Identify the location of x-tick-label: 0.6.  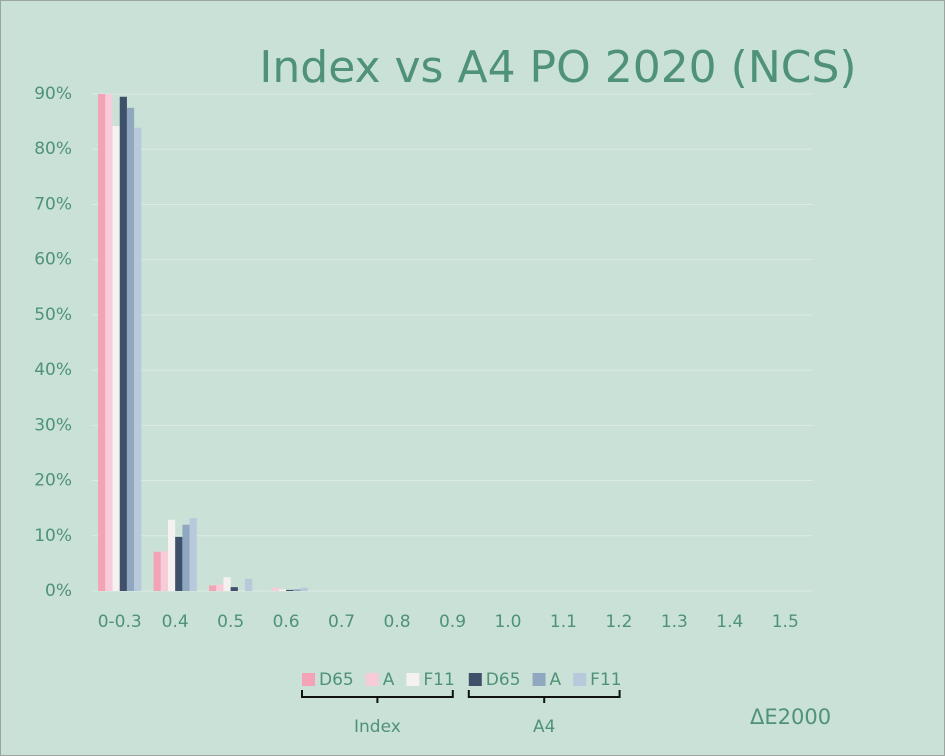
(286, 622).